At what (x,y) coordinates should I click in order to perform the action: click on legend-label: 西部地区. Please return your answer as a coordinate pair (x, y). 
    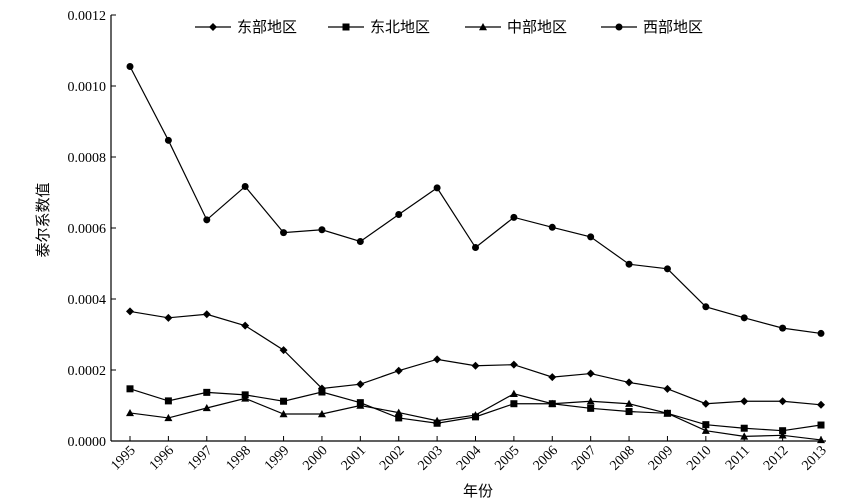
    Looking at the image, I should click on (673, 27).